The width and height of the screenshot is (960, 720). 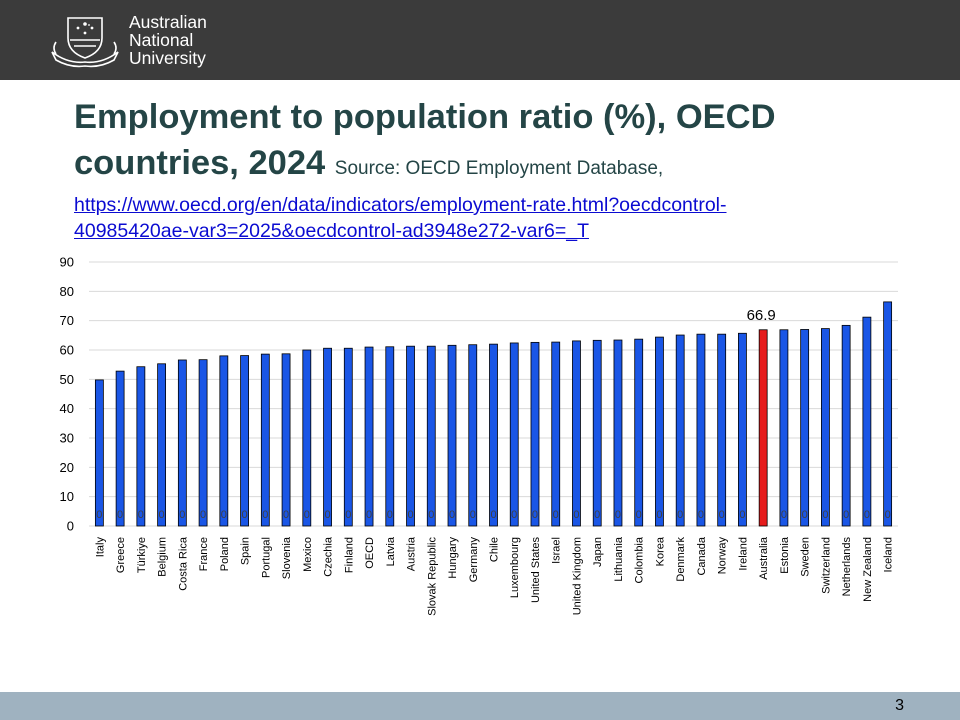 What do you see at coordinates (764, 558) in the screenshot?
I see `x-tick-label: Australia` at bounding box center [764, 558].